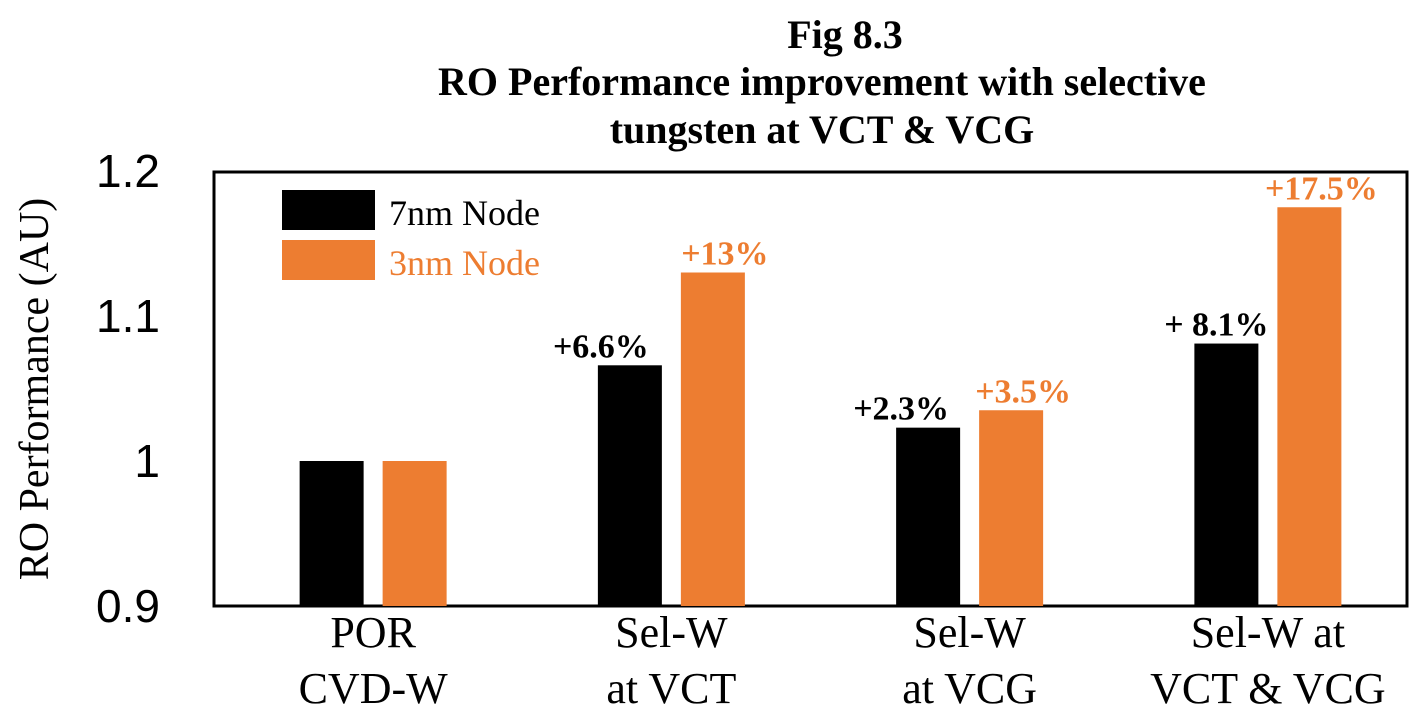 The image size is (1418, 722). Describe the element at coordinates (1268, 632) in the screenshot. I see `x-category-label: Sel-W at` at that location.